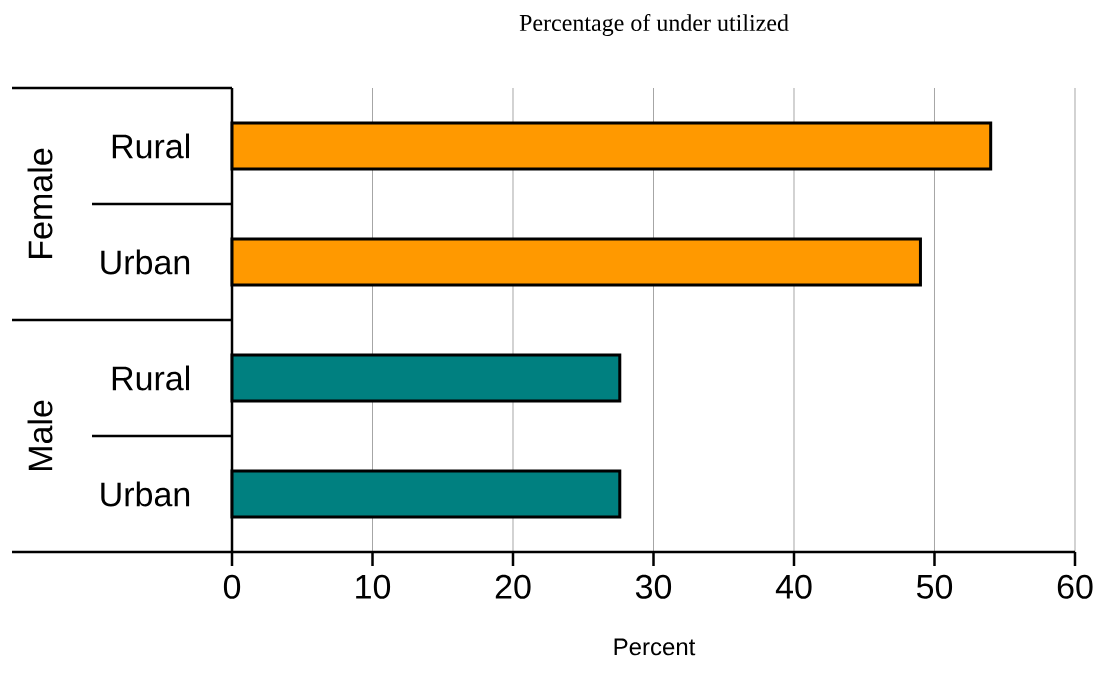 This screenshot has width=1099, height=685. I want to click on x-axis-title: Percent, so click(655, 647).